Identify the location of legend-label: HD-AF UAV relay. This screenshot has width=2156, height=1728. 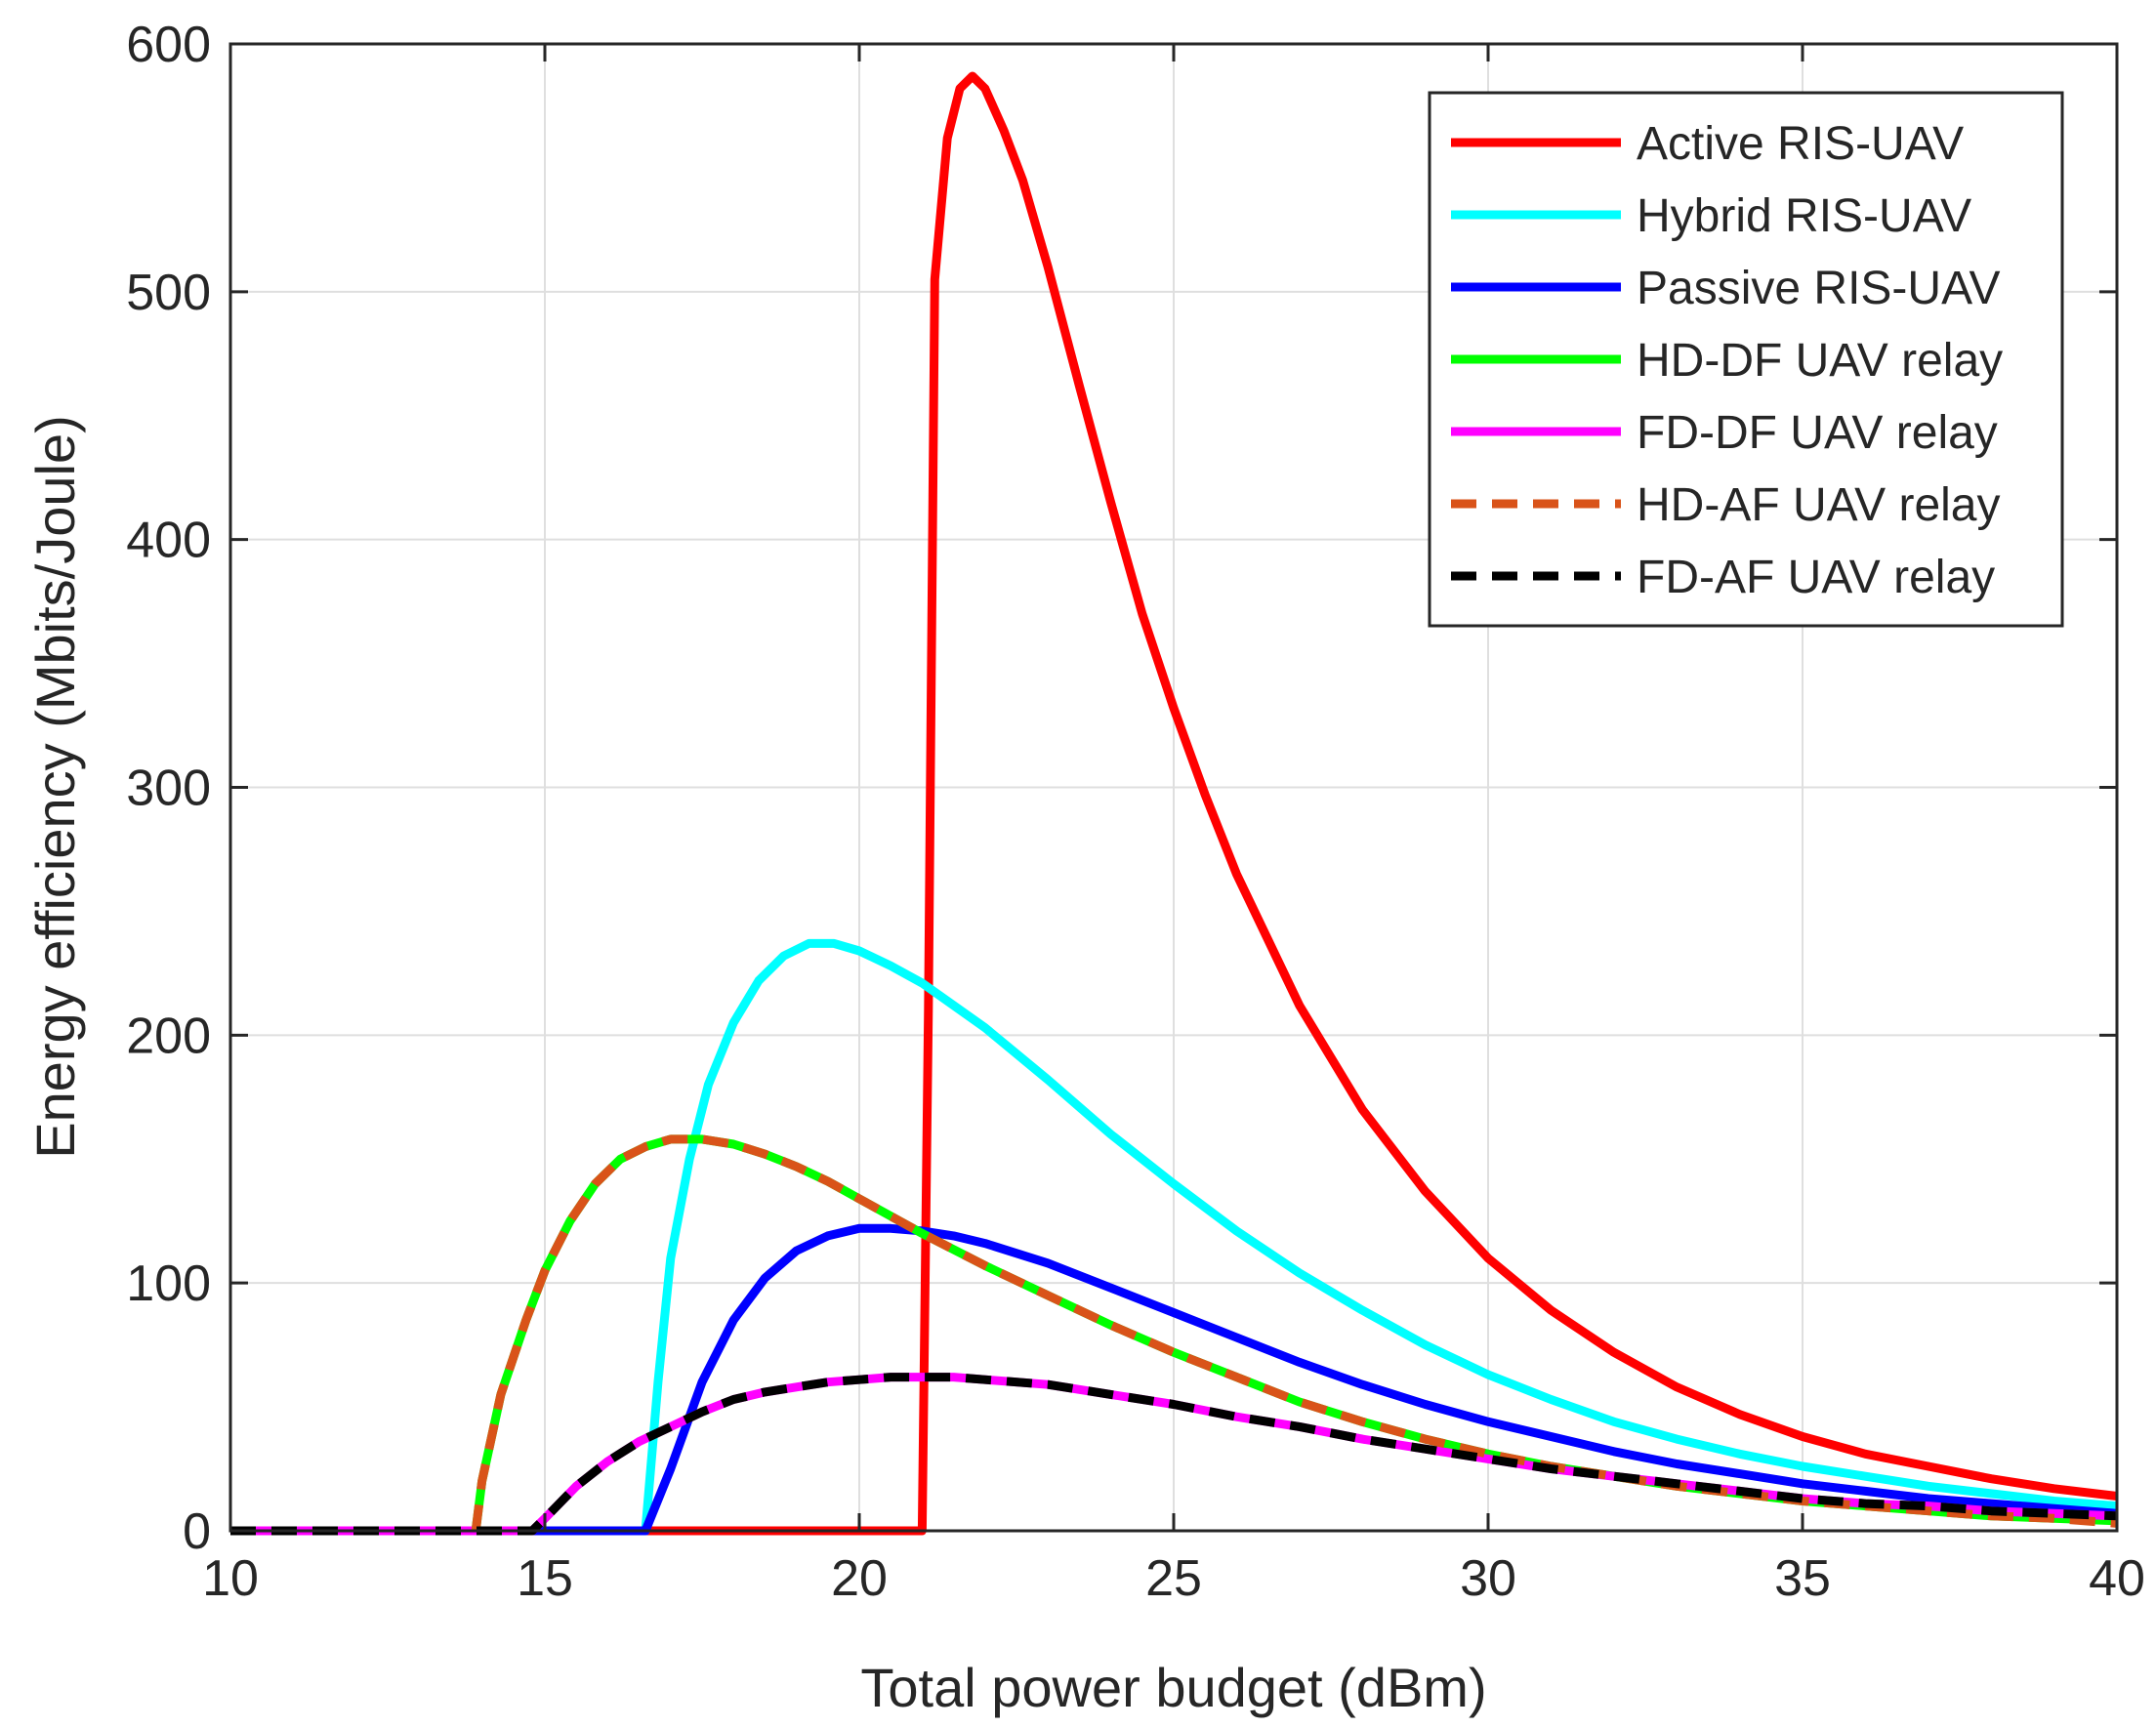
(1819, 505).